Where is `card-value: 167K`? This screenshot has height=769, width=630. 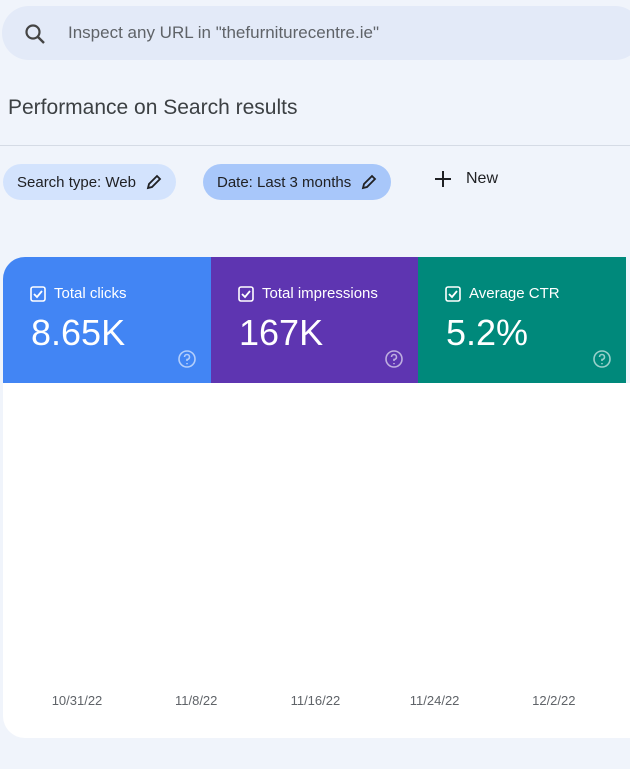
card-value: 167K is located at coordinates (281, 332).